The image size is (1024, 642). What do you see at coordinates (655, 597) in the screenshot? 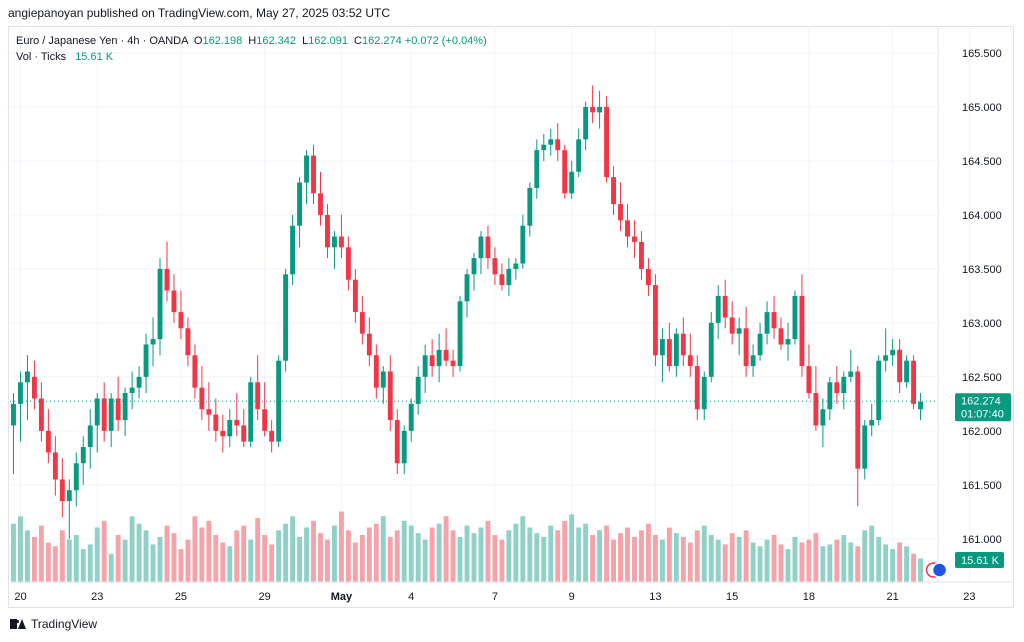
I see `time-axis-tick-label: 13` at bounding box center [655, 597].